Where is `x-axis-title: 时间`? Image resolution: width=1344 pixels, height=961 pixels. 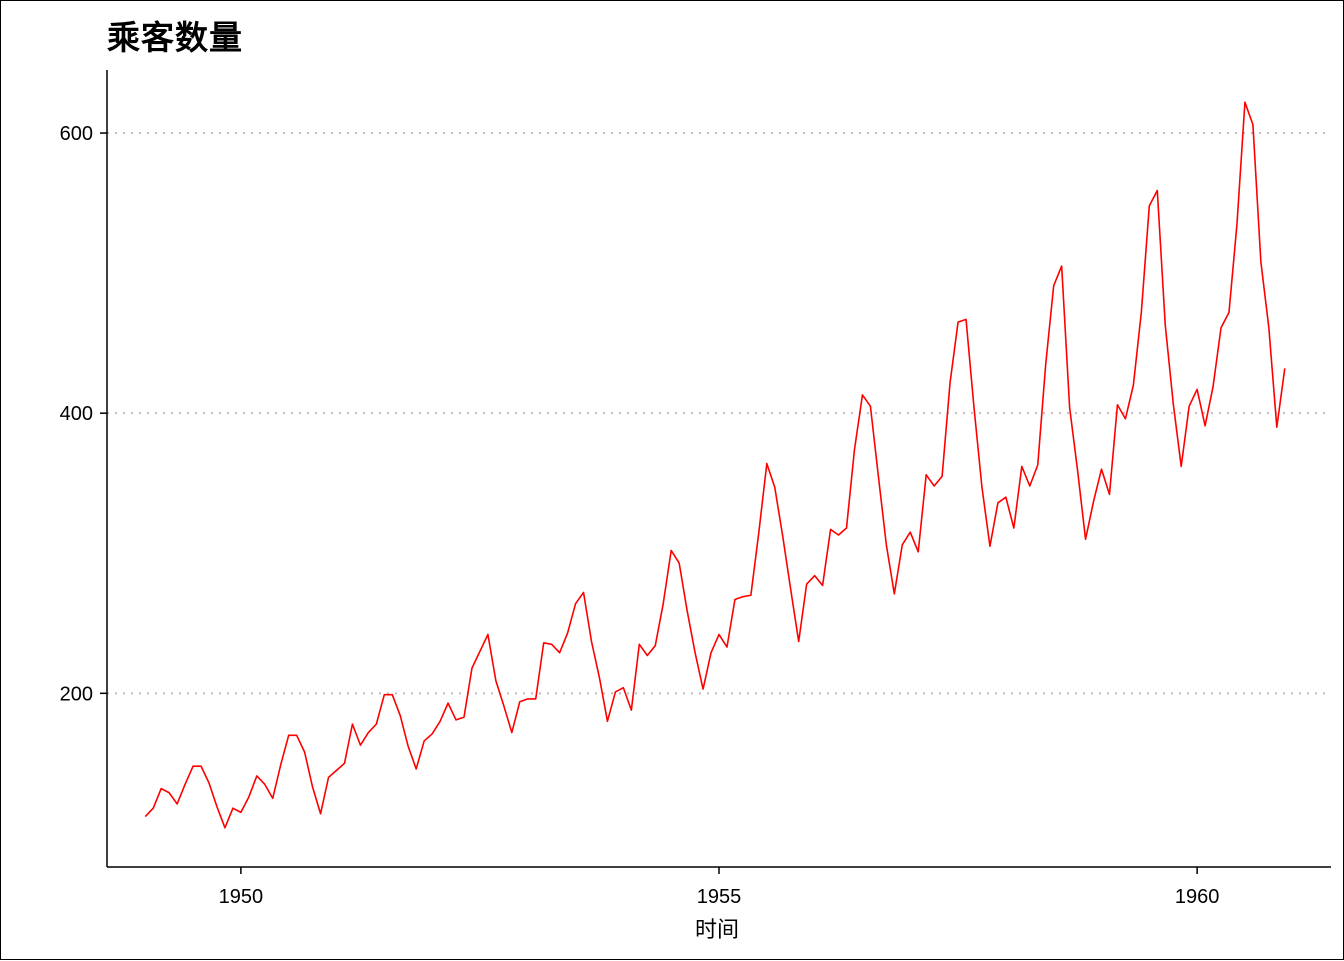
x-axis-title: 时间 is located at coordinates (717, 930).